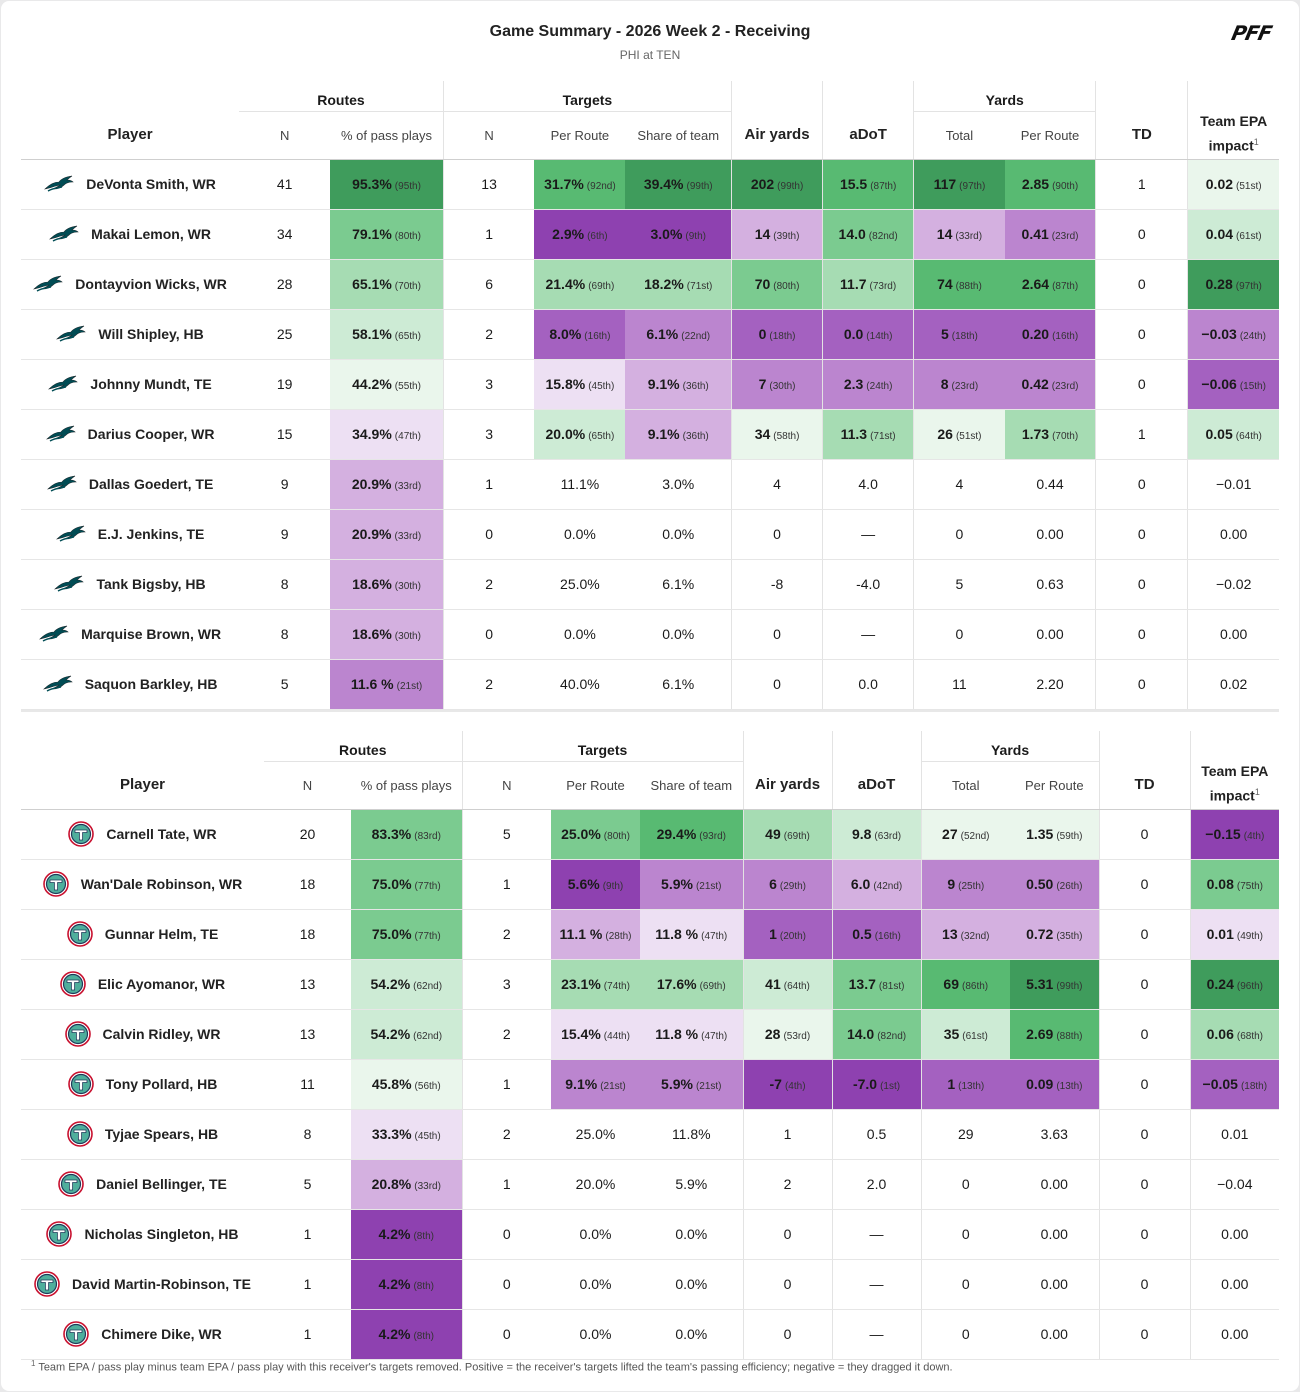  Describe the element at coordinates (876, 1234) in the screenshot. I see `stat-cell: —` at that location.